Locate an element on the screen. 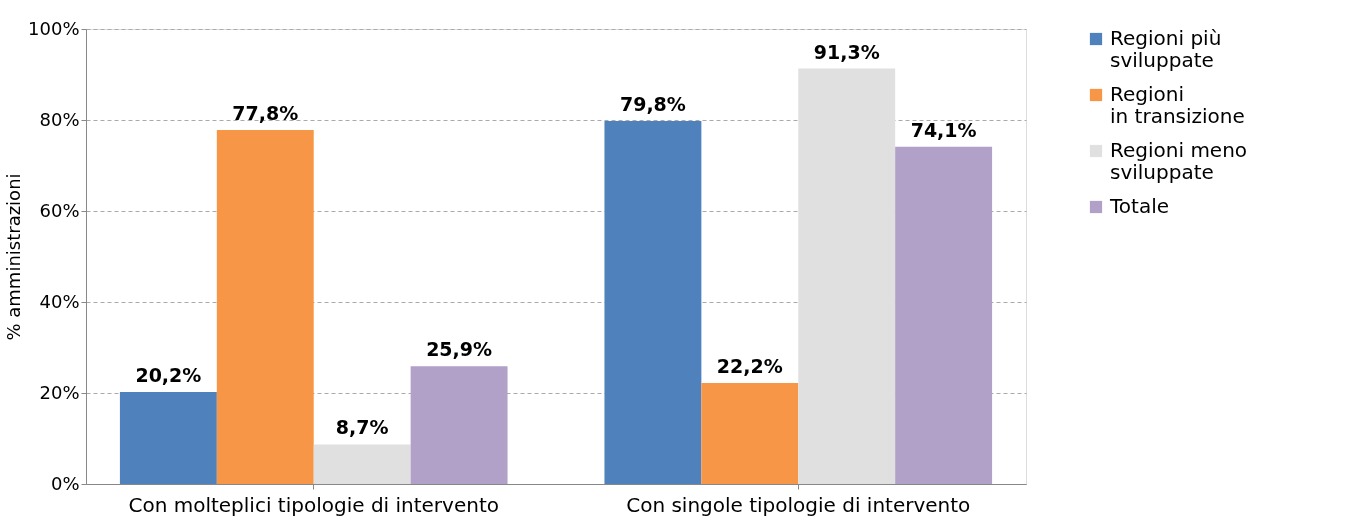  y-tick-label: 0% is located at coordinates (65, 483).